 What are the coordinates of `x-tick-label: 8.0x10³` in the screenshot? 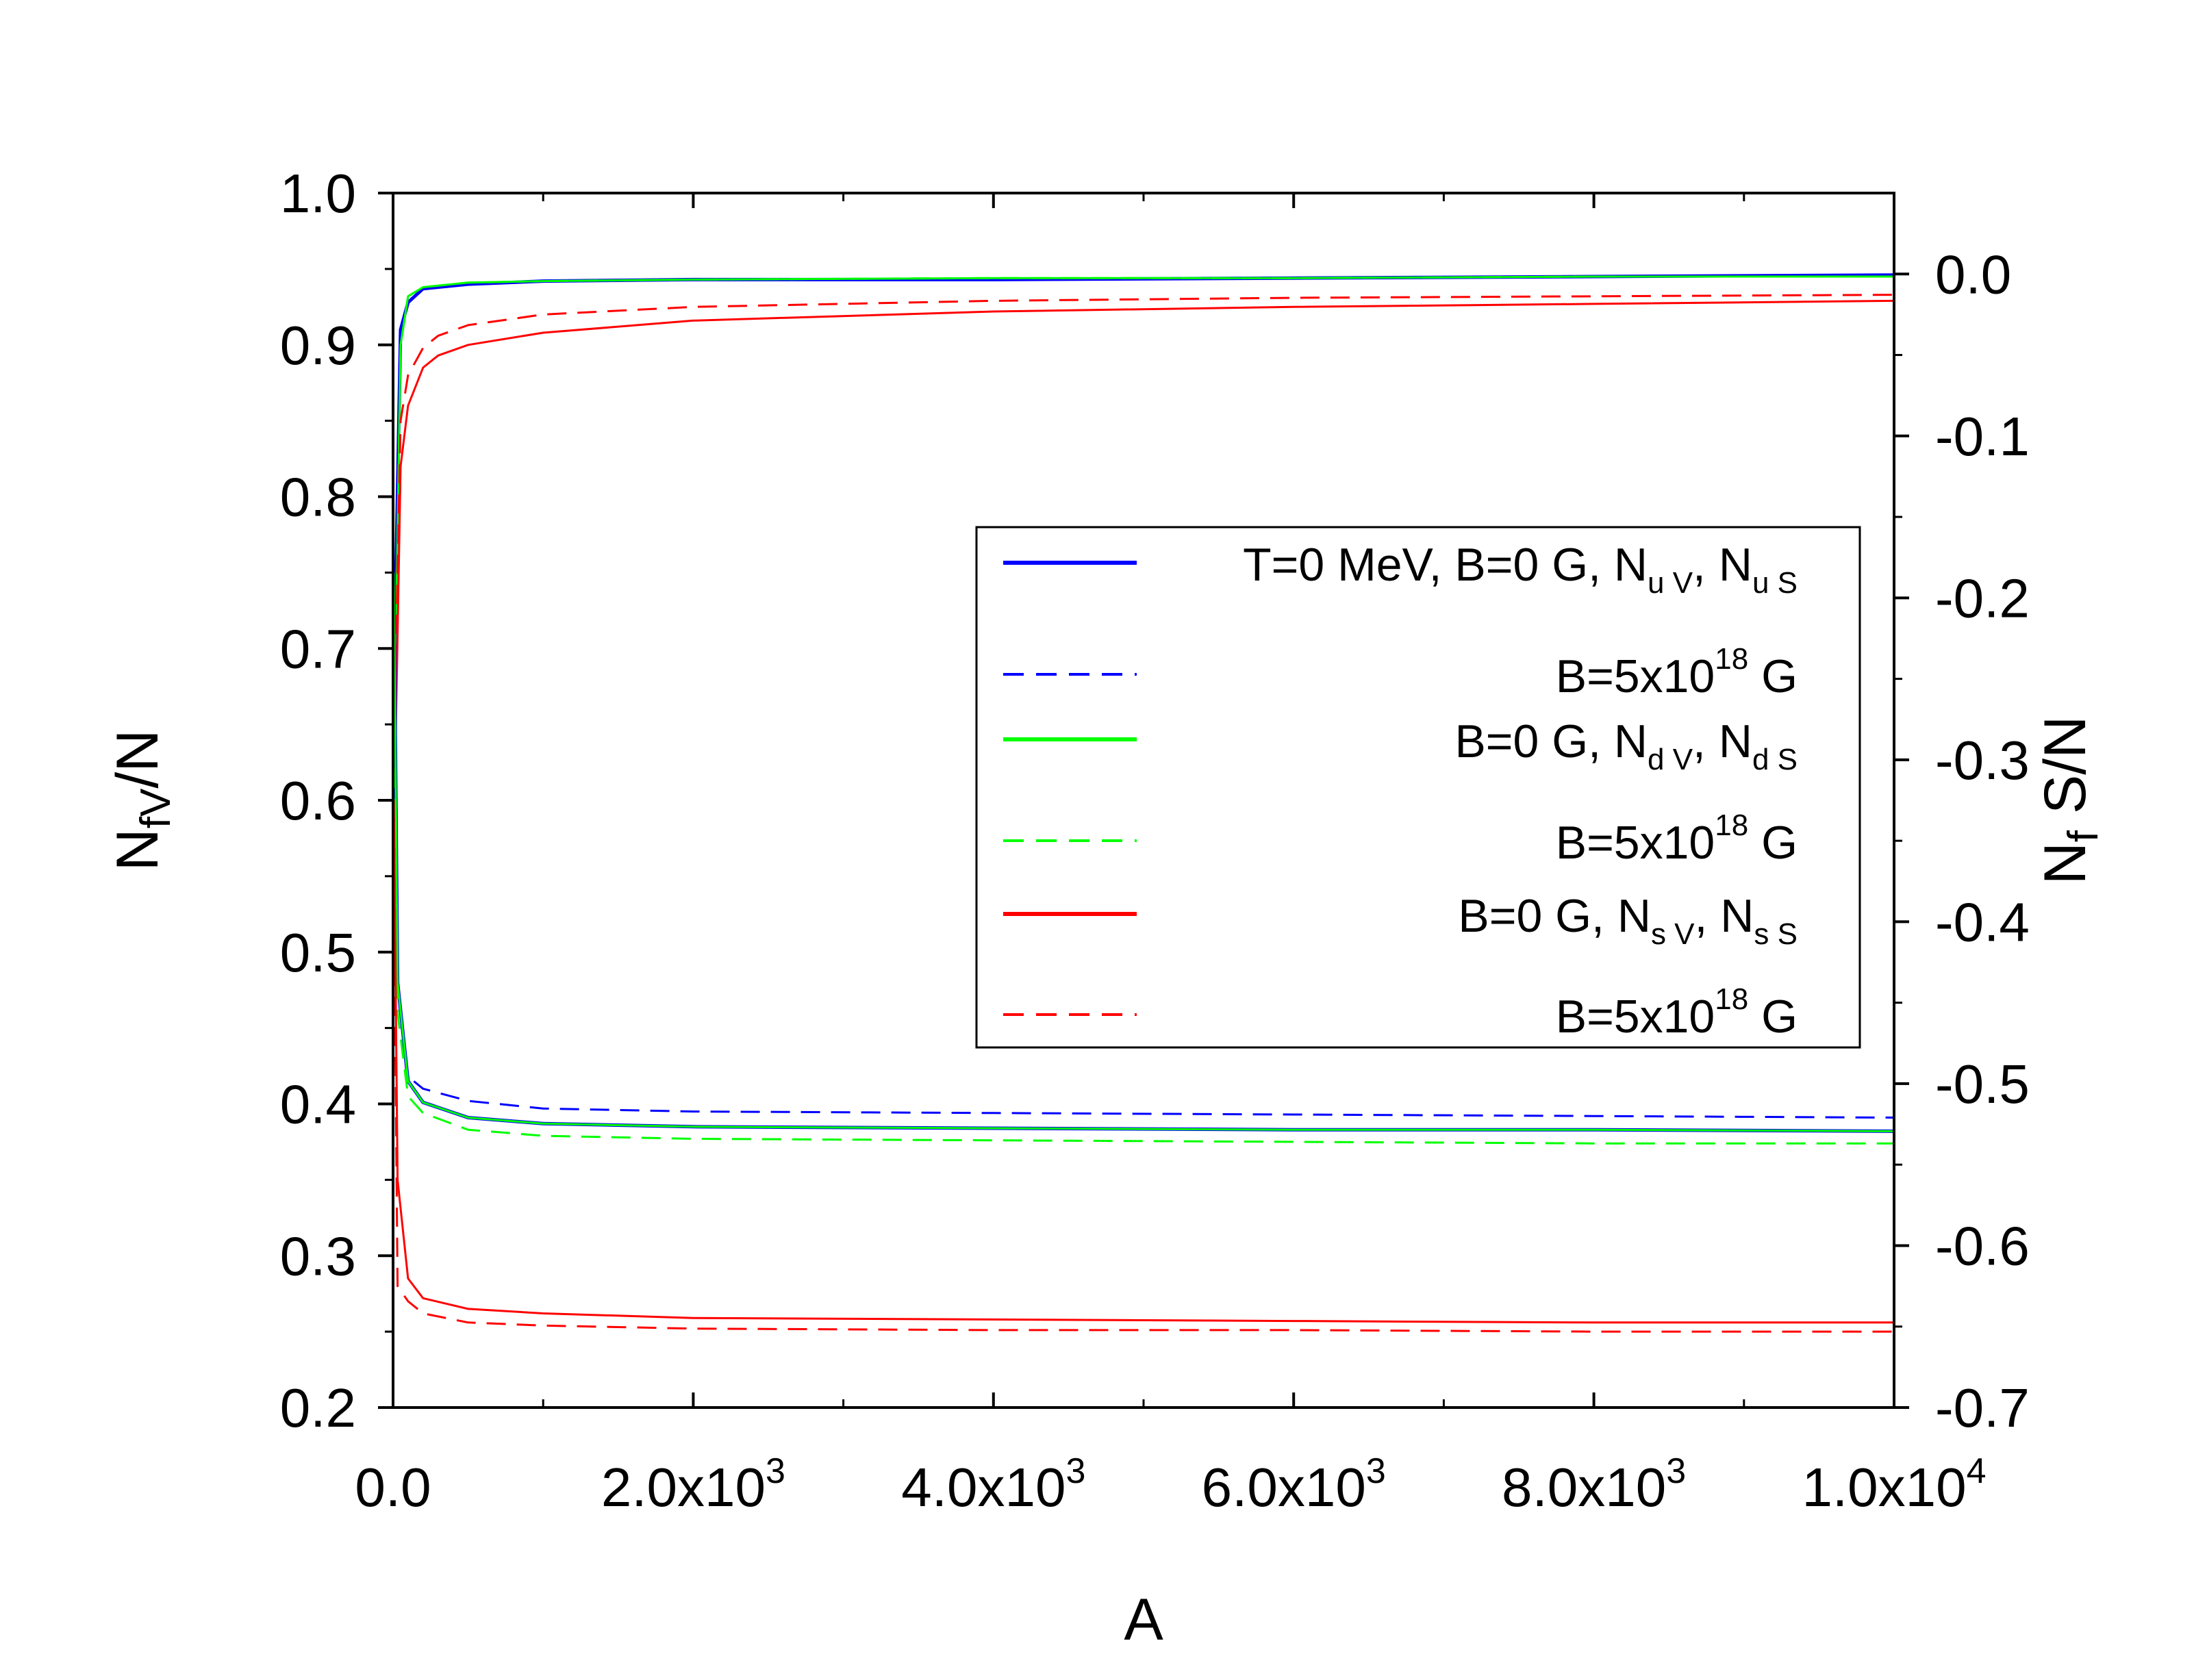 It's located at (1594, 1485).